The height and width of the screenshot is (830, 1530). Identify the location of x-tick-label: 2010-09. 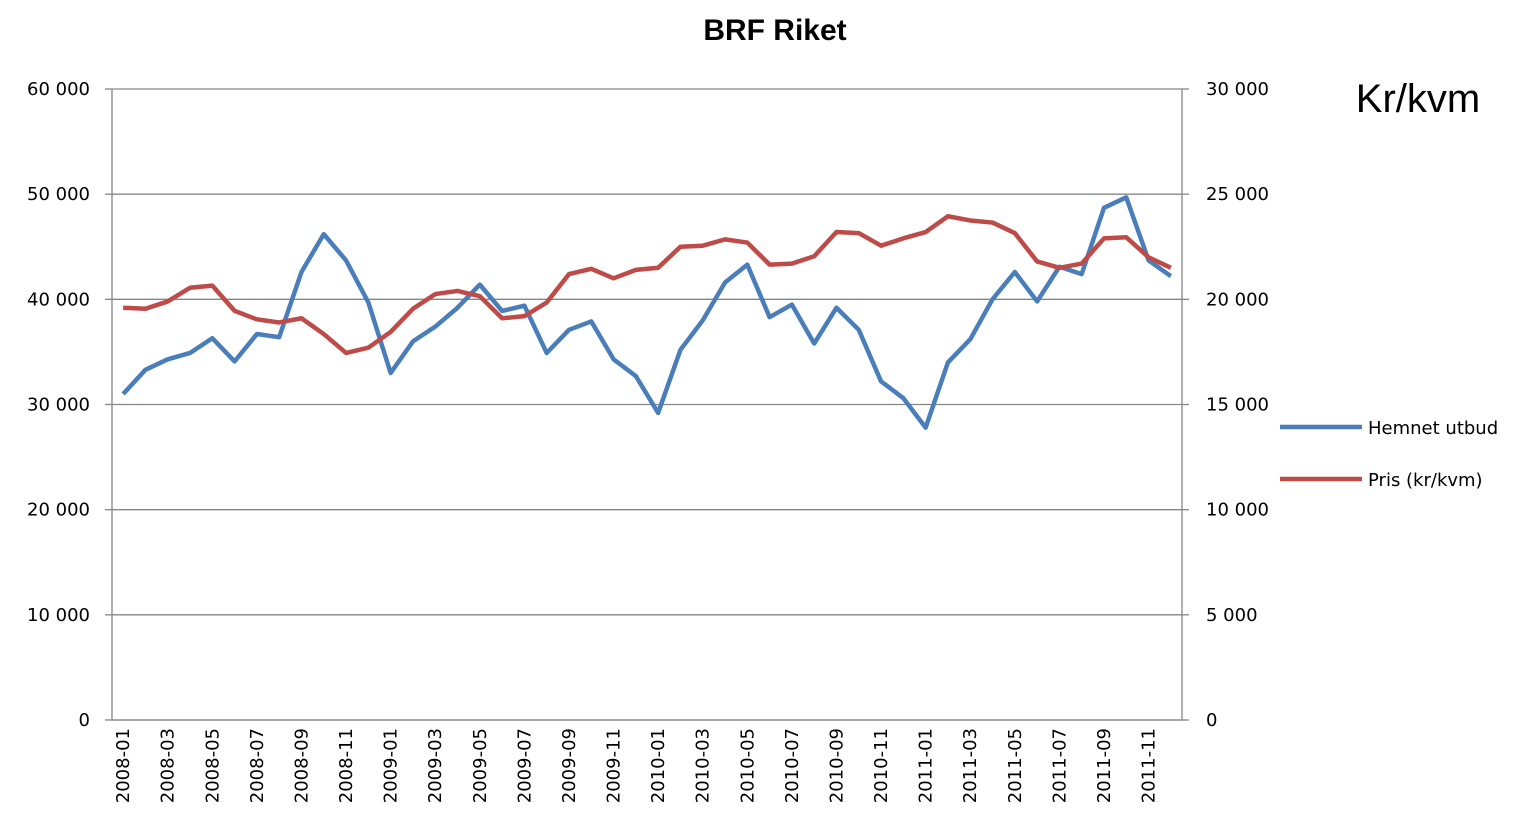
(836, 765).